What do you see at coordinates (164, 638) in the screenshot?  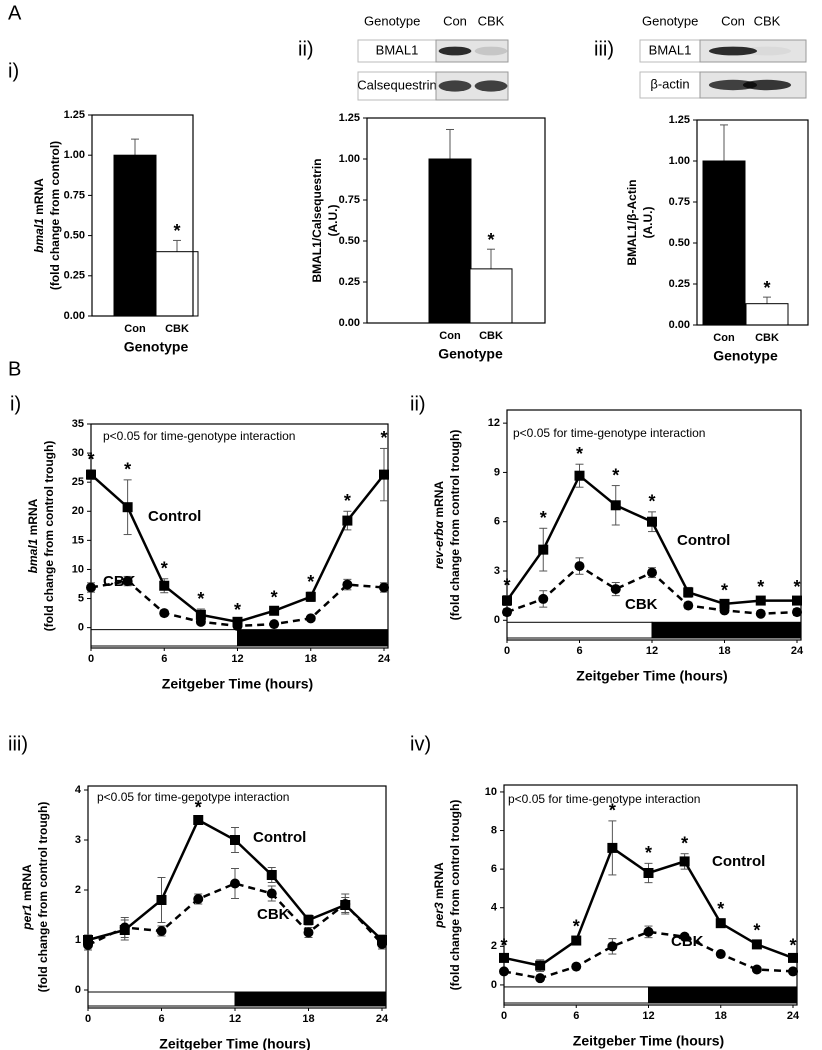 I see `light-phase` at bounding box center [164, 638].